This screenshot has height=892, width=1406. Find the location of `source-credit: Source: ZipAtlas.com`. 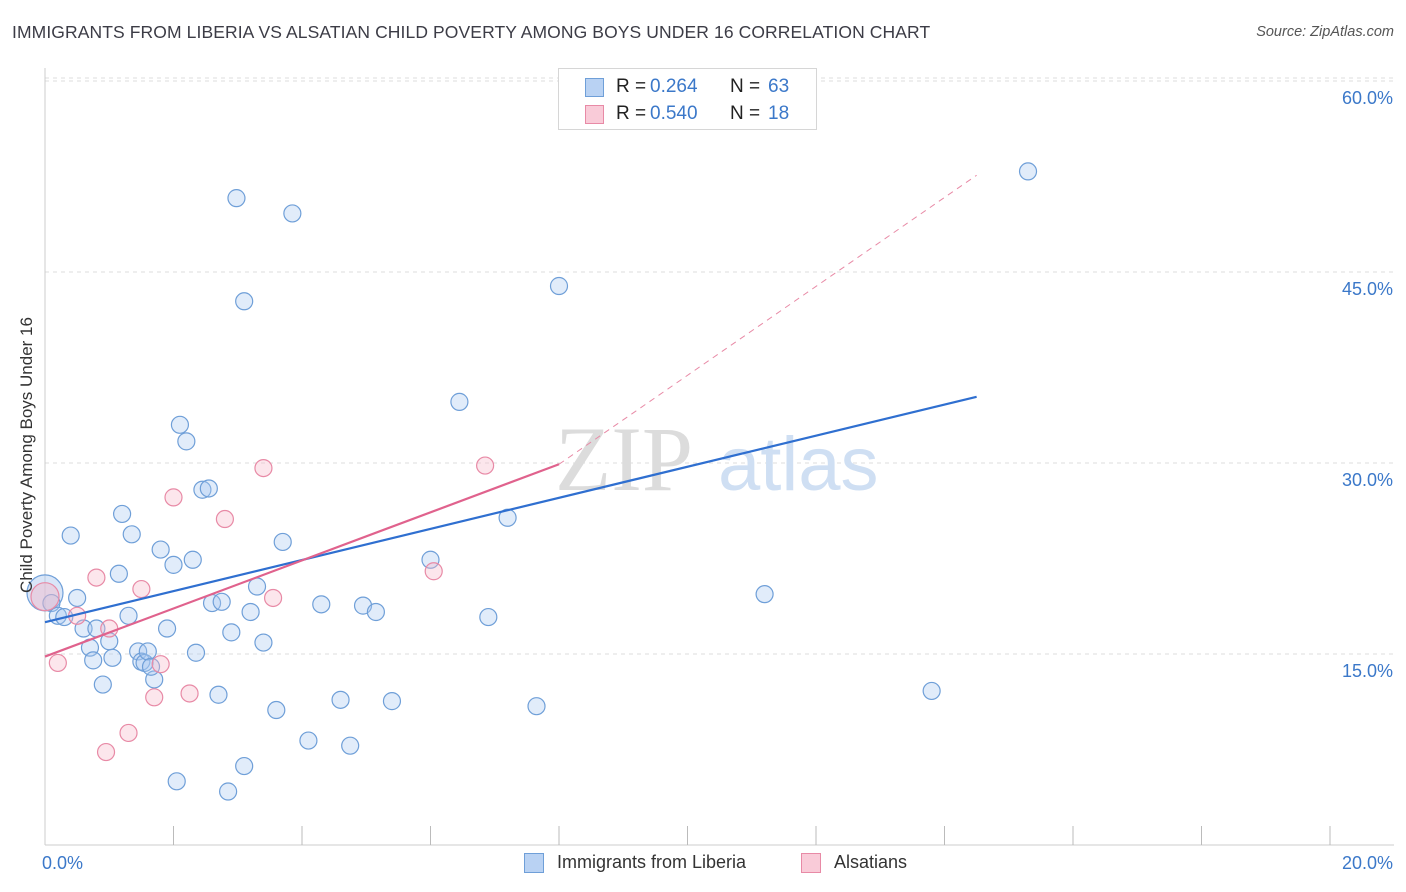

source-credit: Source: ZipAtlas.com is located at coordinates (1325, 32).